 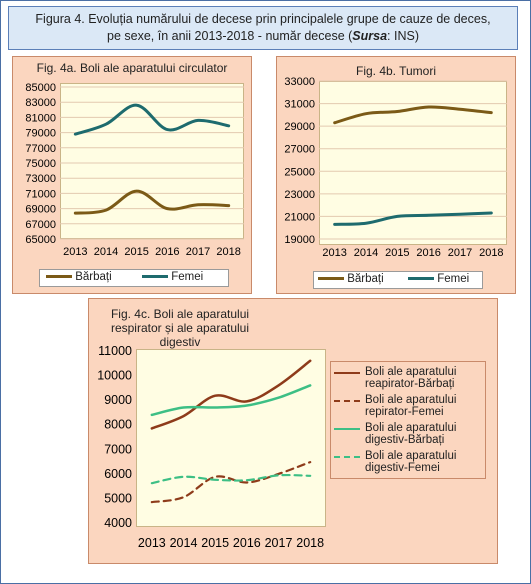 What do you see at coordinates (40, 164) in the screenshot?
I see `y-tick-label: 75000` at bounding box center [40, 164].